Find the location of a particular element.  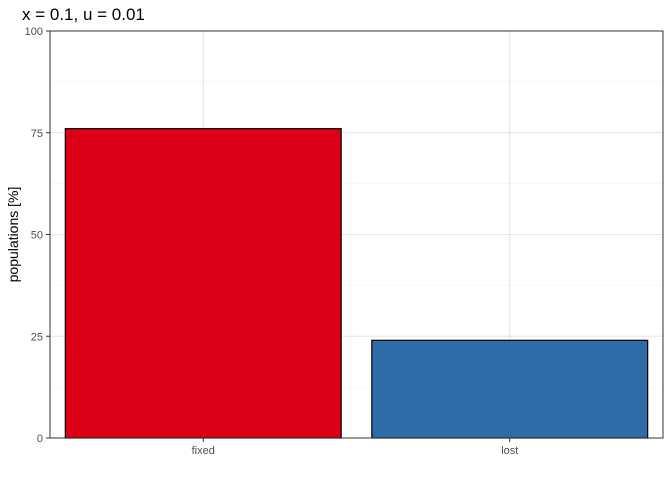

chart-title: x = 0.1, u = 0.01 is located at coordinates (83, 14).